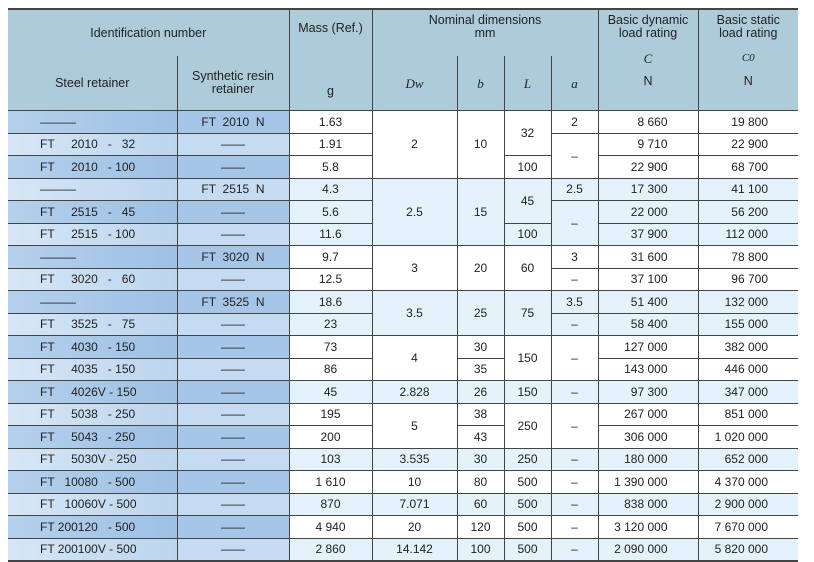 The image size is (814, 562). I want to click on b-cell: 10, so click(480, 144).